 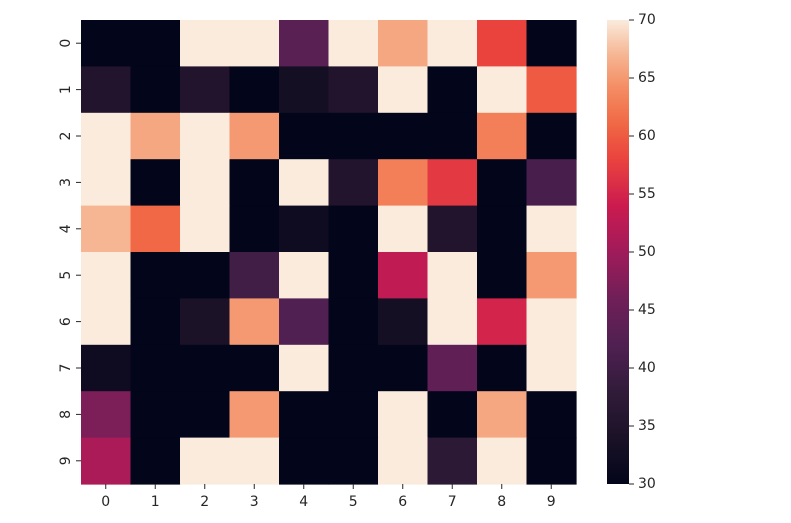 What do you see at coordinates (66, 460) in the screenshot?
I see `y-tick-label: 9` at bounding box center [66, 460].